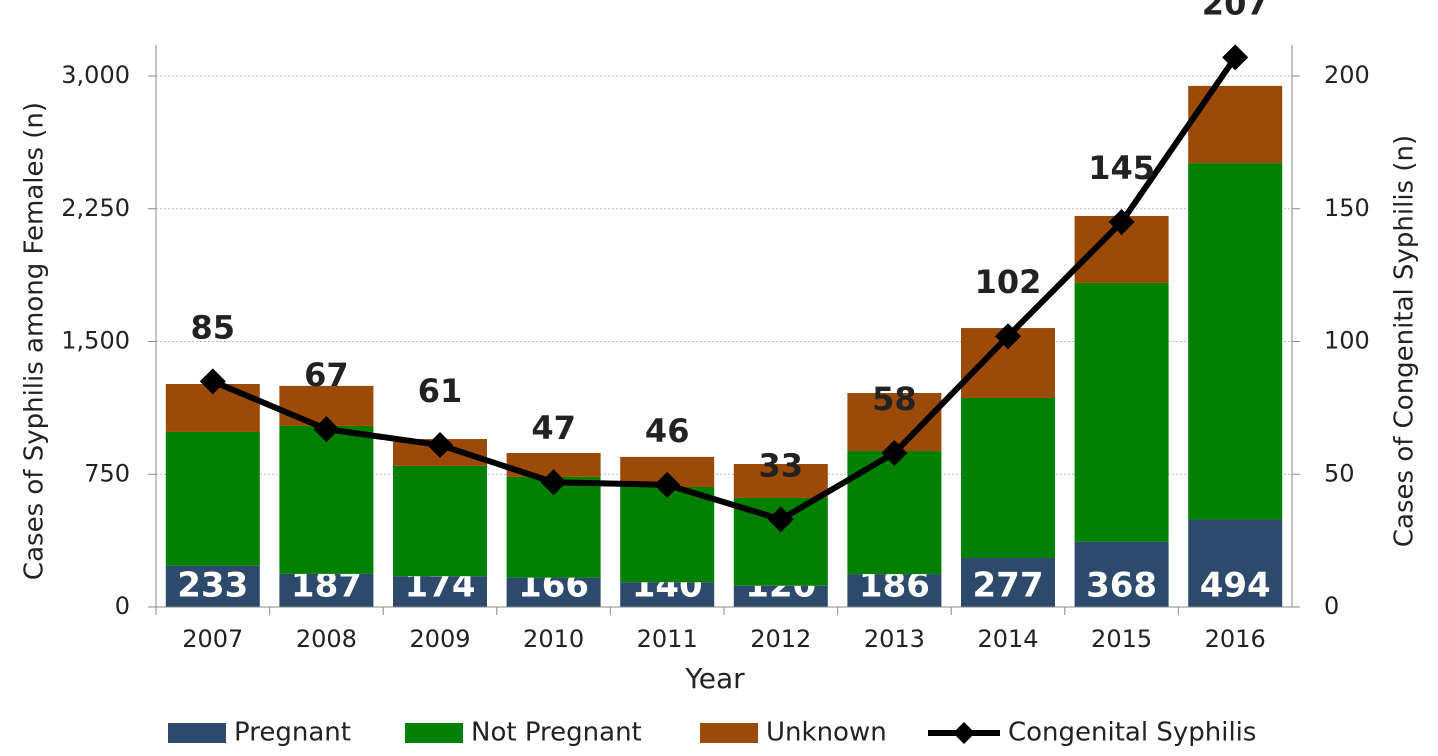 This screenshot has height=756, width=1438. What do you see at coordinates (553, 428) in the screenshot?
I see `line-label: 47` at bounding box center [553, 428].